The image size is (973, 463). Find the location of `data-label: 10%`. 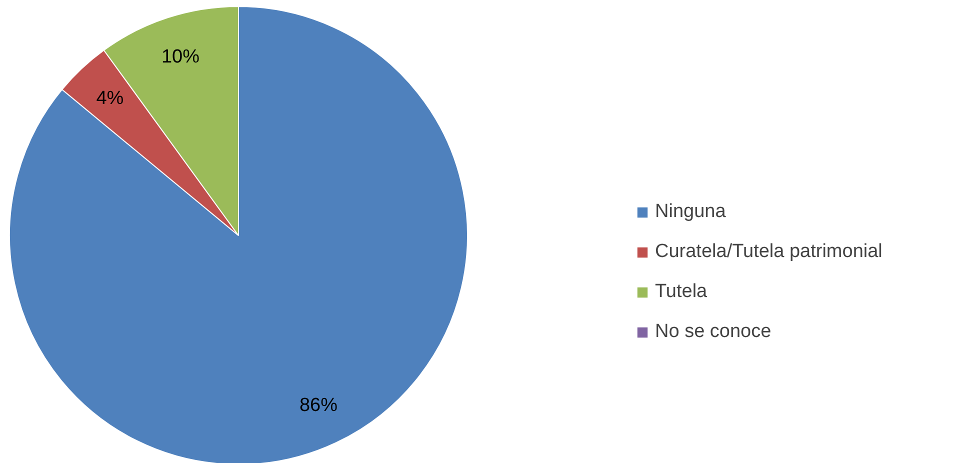

data-label: 10% is located at coordinates (180, 57).